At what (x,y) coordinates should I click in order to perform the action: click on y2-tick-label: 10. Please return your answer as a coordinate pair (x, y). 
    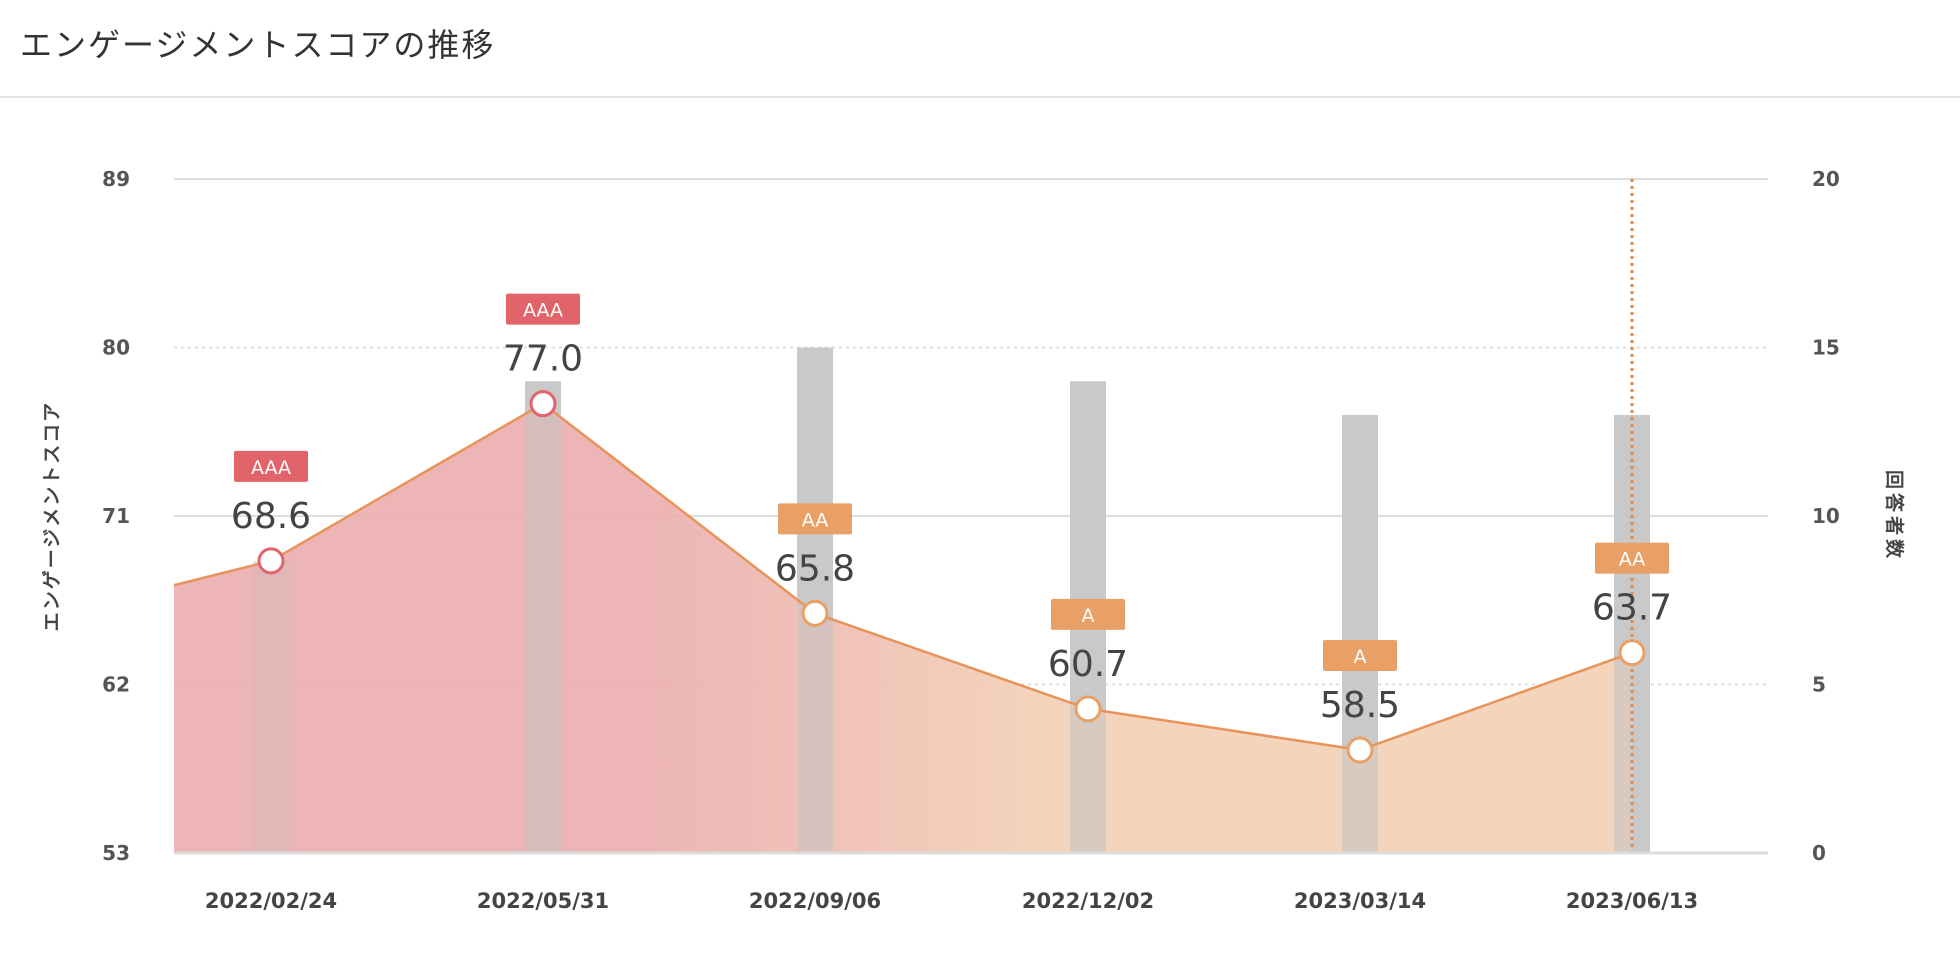
    Looking at the image, I should click on (1826, 516).